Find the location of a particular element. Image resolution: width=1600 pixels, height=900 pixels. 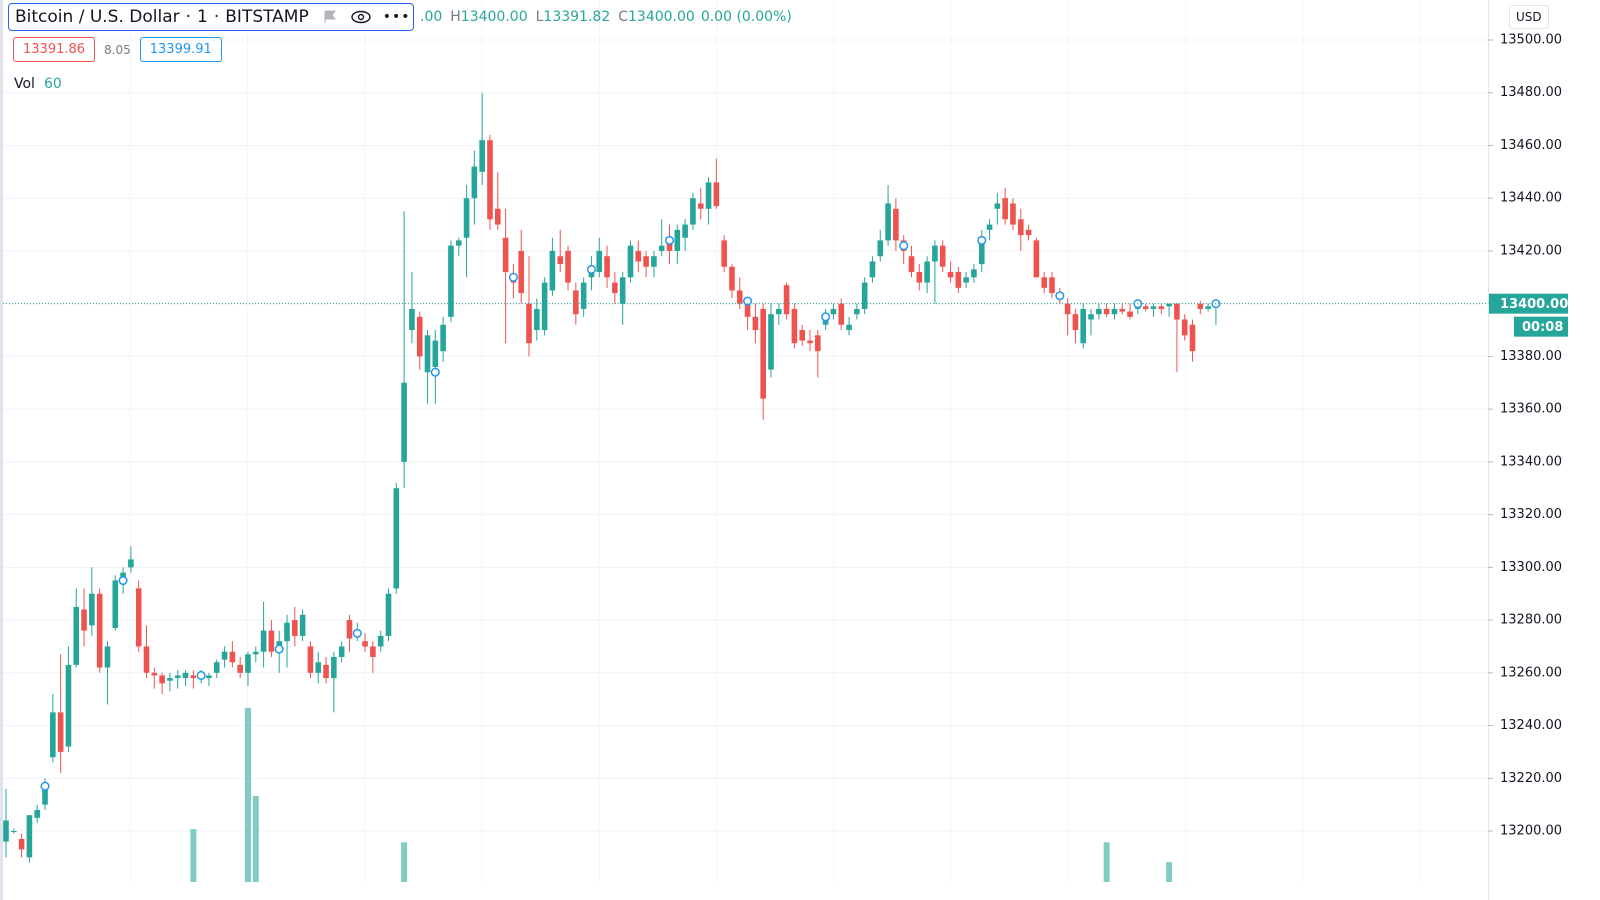

flag-icon is located at coordinates (330, 17).